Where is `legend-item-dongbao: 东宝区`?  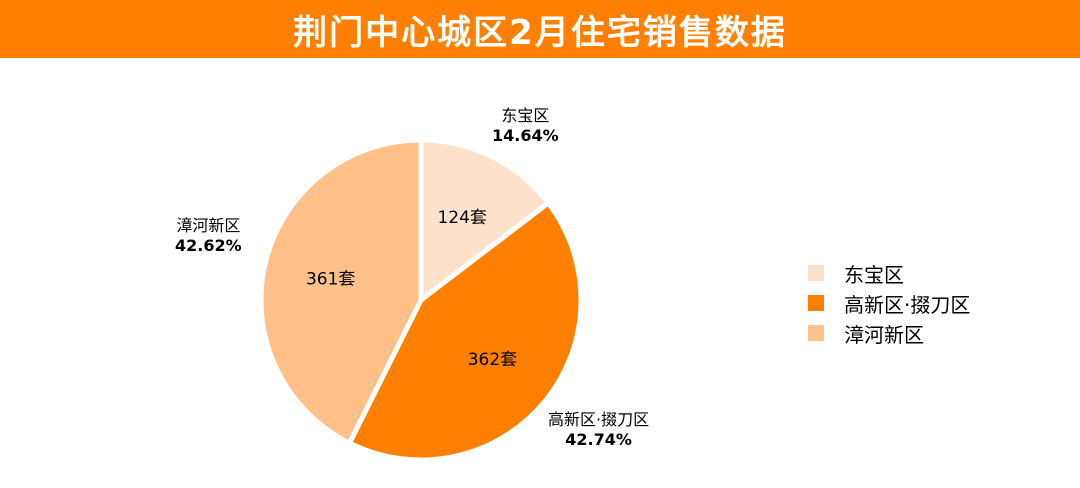 legend-item-dongbao: 东宝区 is located at coordinates (889, 273).